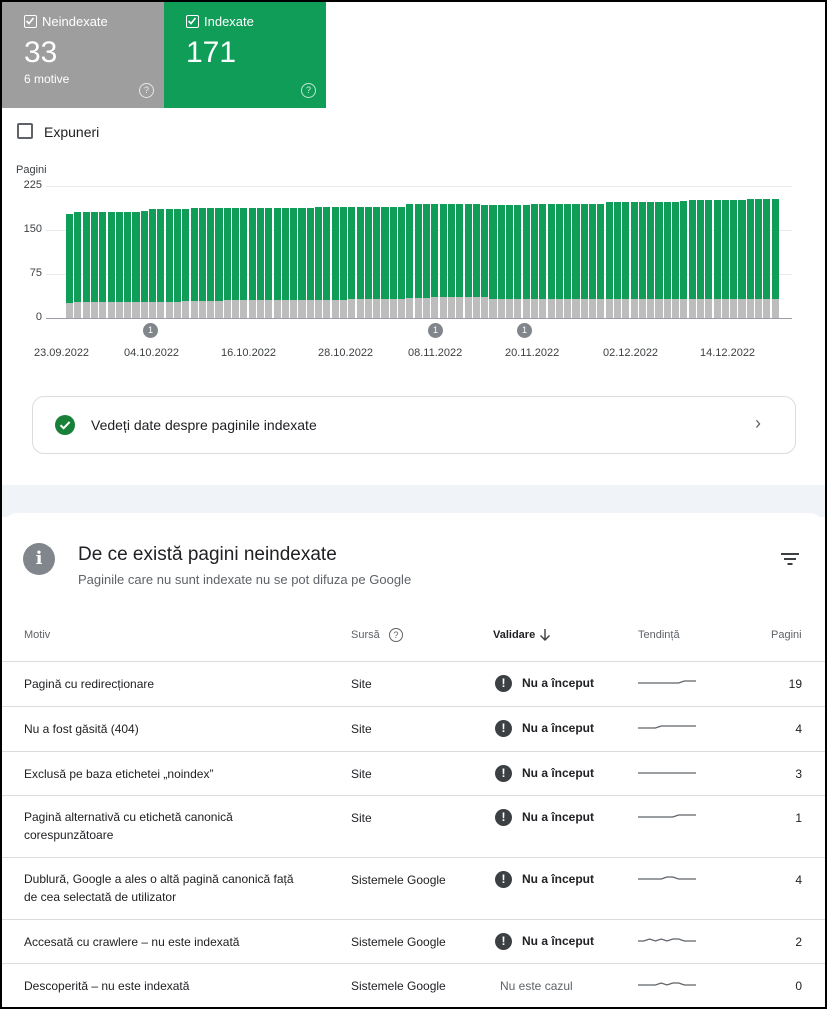  I want to click on column-header-pagini: Pagini, so click(786, 635).